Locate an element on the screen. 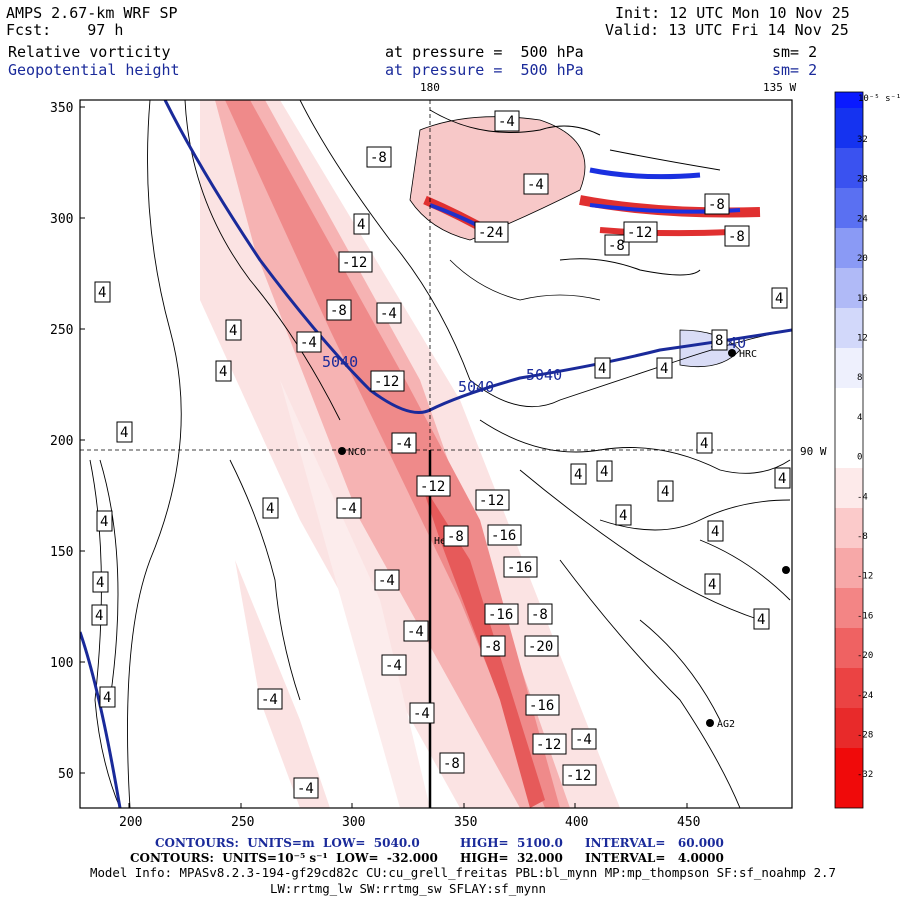  colorbar-tick-label: -24 is located at coordinates (865, 696).